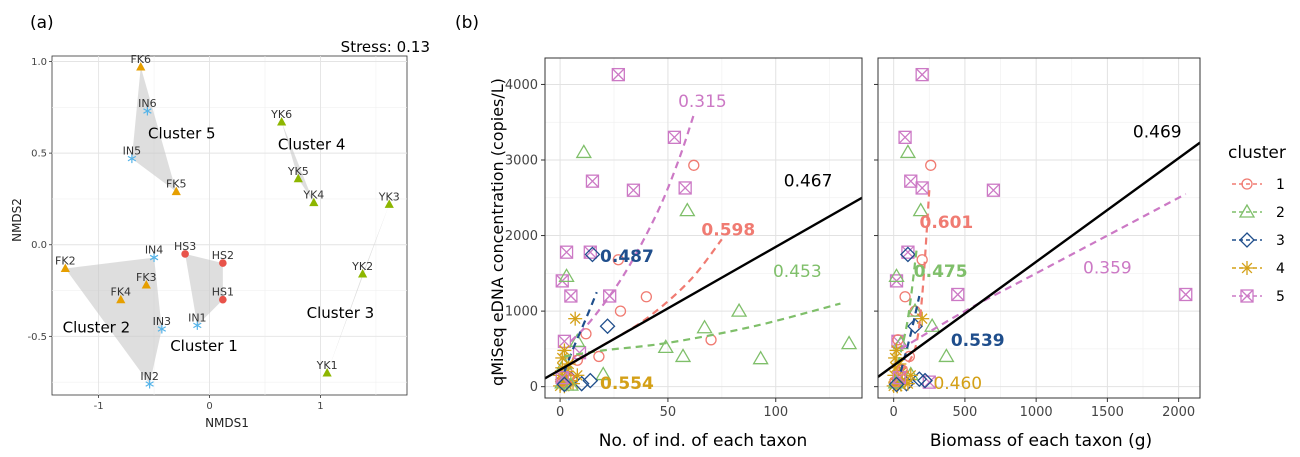 The image size is (1300, 457). What do you see at coordinates (1107, 412) in the screenshot?
I see `biomass-x-tick-label: 1500` at bounding box center [1107, 412].